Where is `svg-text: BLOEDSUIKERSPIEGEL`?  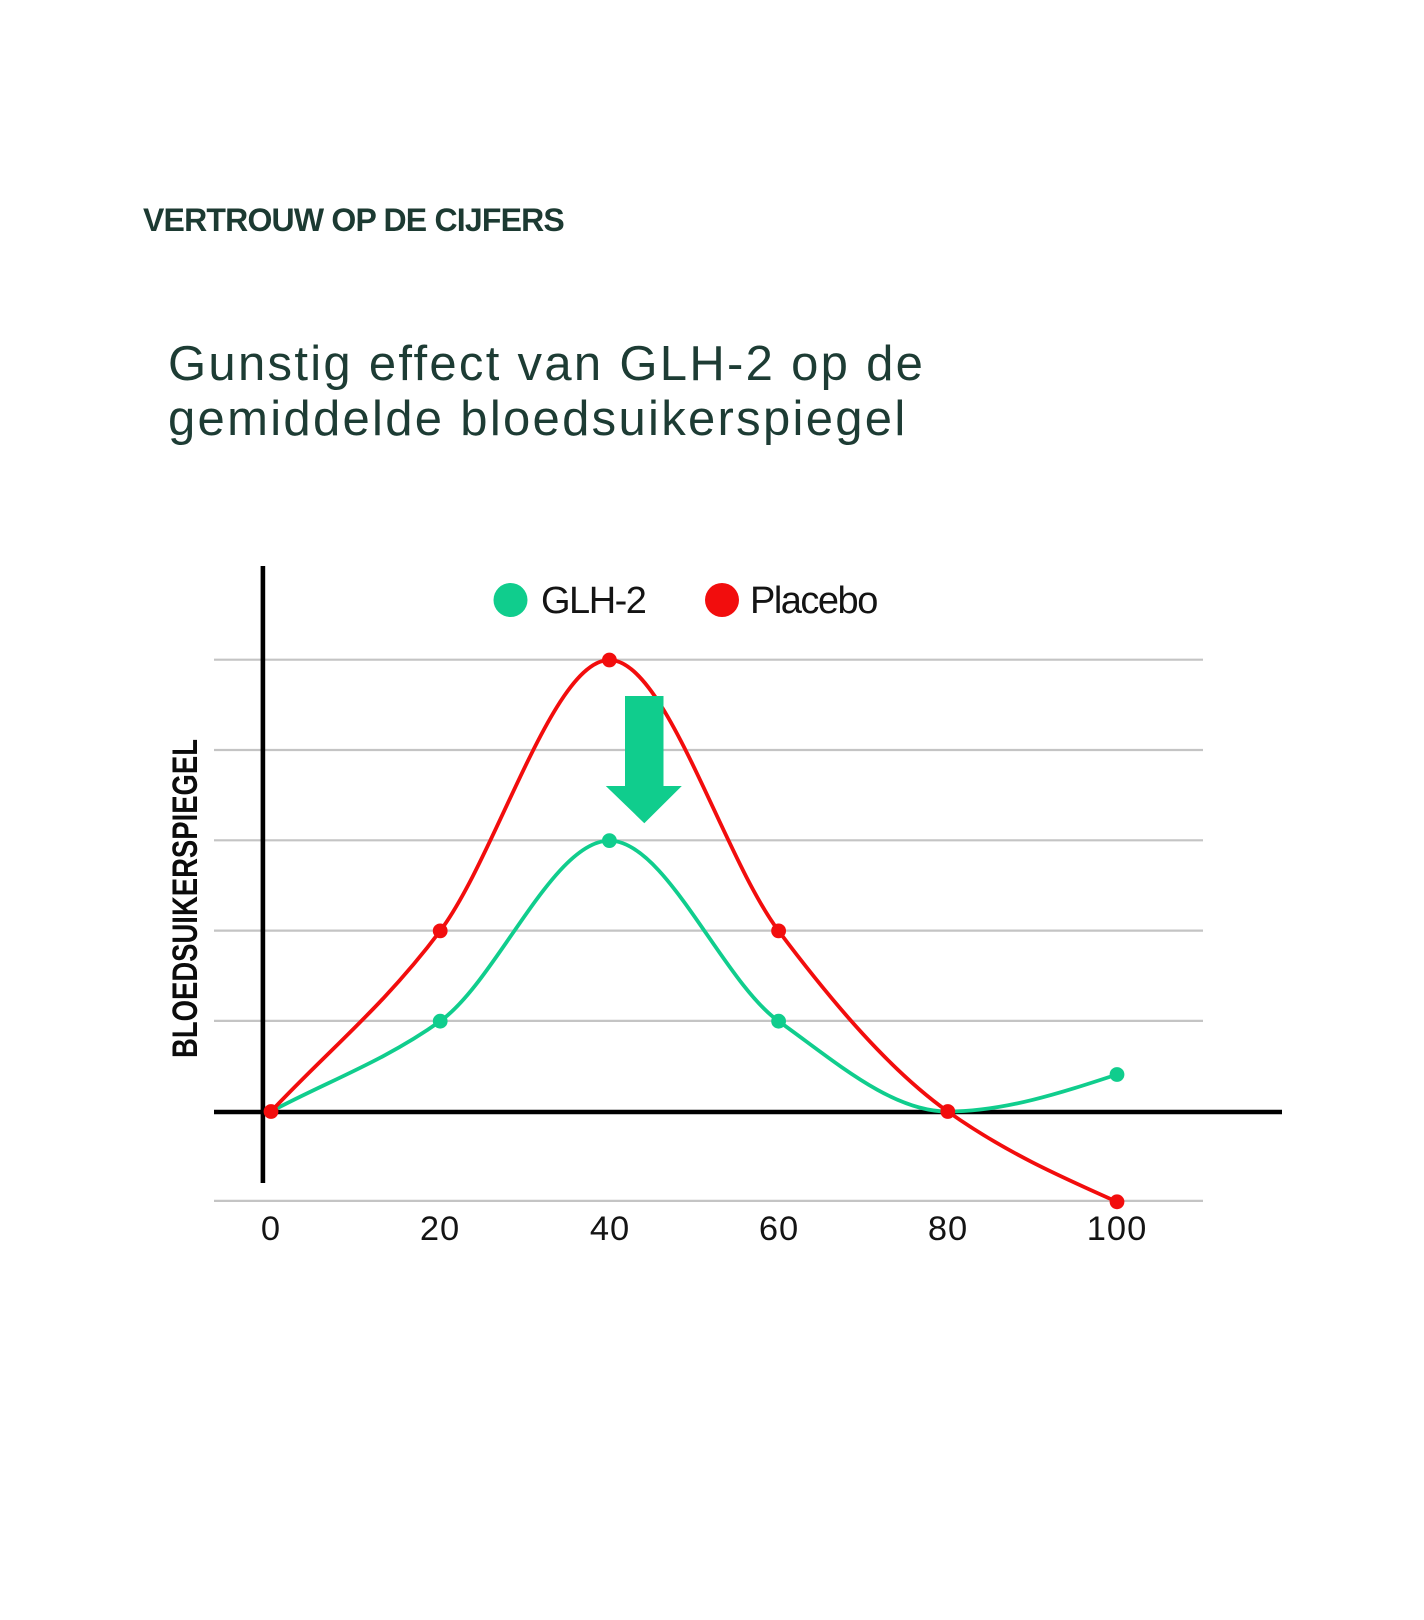
svg-text: BLOEDSUIKERSPIEGEL is located at coordinates (185, 898).